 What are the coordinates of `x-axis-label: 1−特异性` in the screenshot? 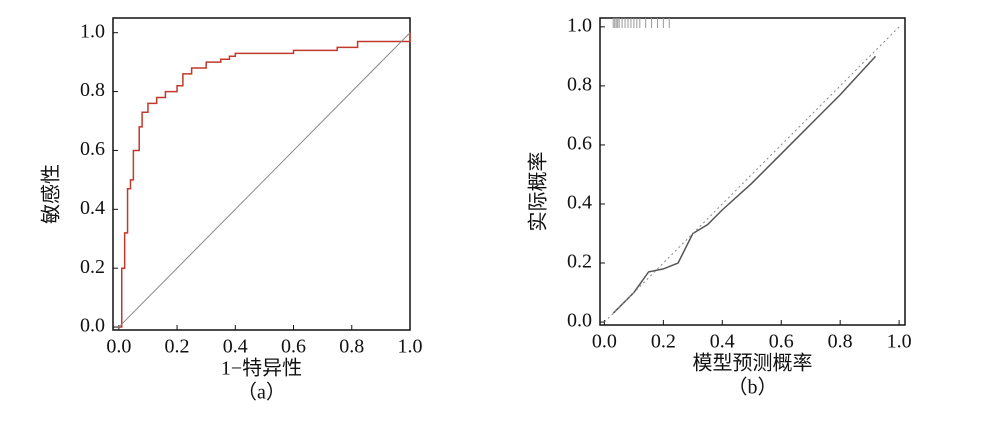 It's located at (261, 368).